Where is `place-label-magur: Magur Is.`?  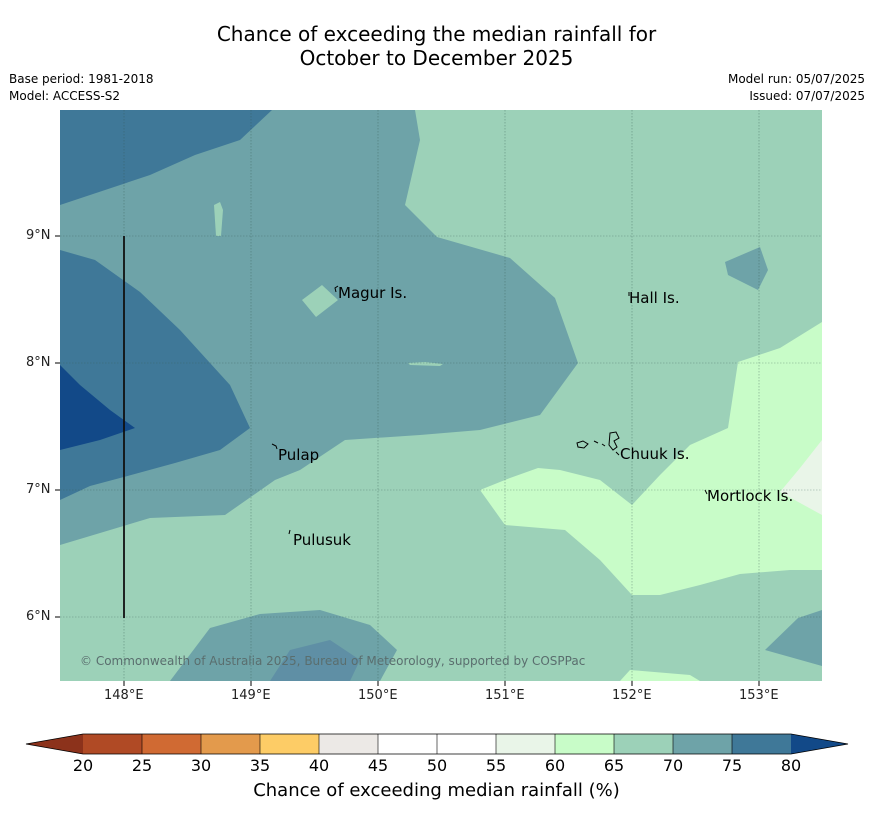 place-label-magur: Magur Is. is located at coordinates (372, 293).